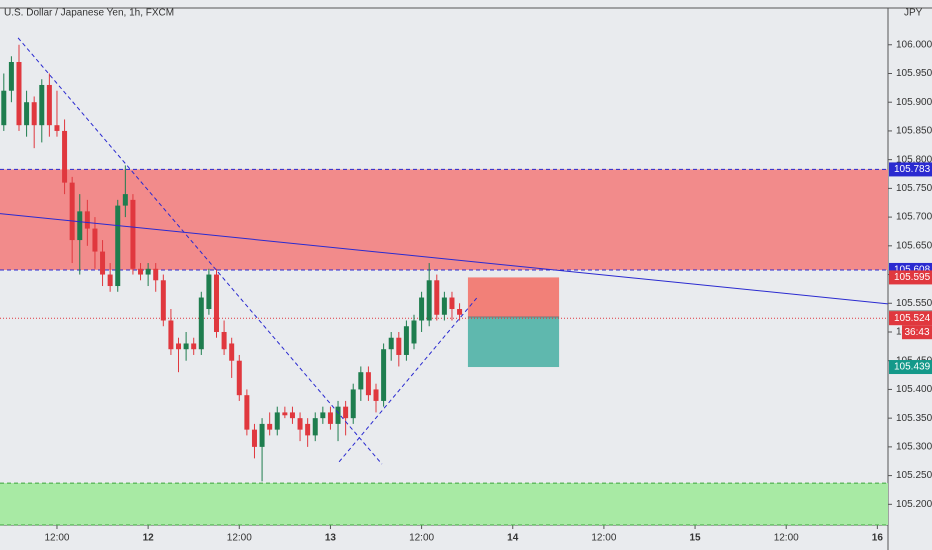 Image resolution: width=932 pixels, height=550 pixels. I want to click on zone, so click(444, 504).